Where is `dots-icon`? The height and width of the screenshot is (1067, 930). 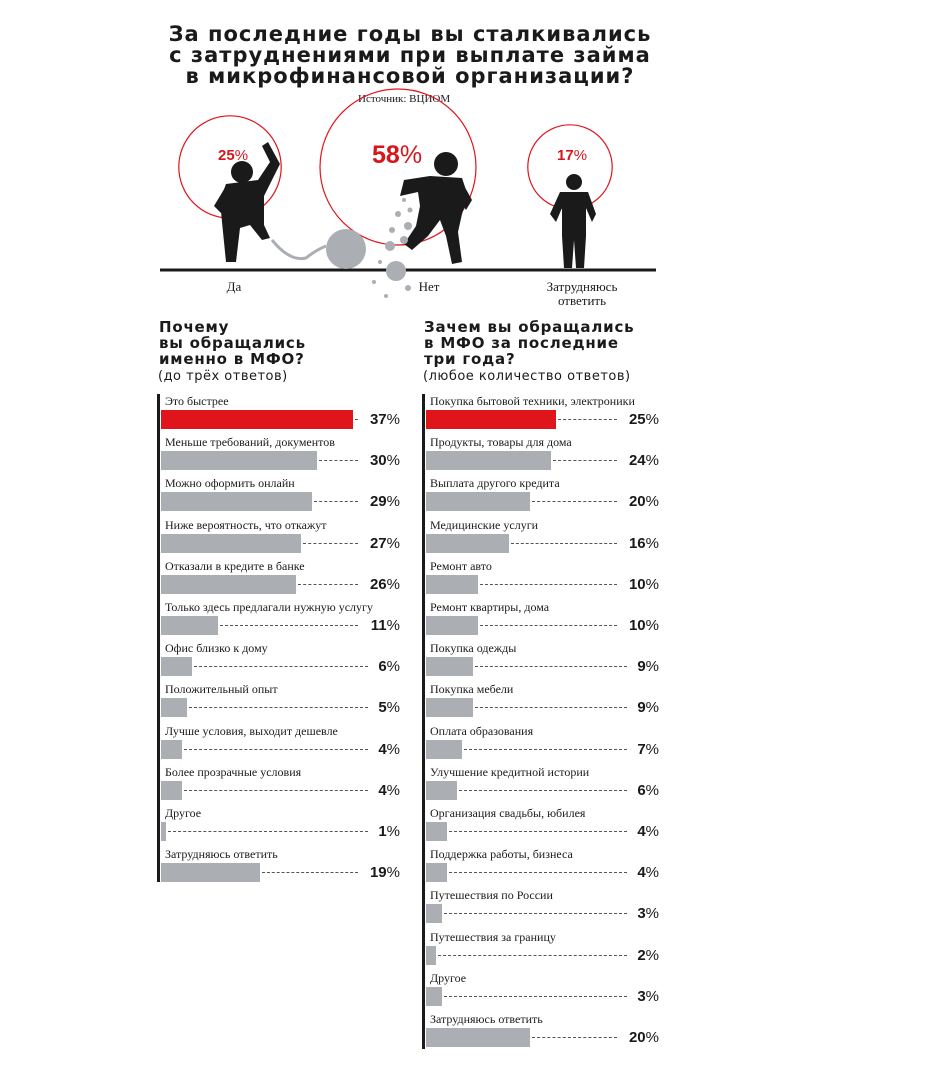
dots-icon is located at coordinates (392, 248).